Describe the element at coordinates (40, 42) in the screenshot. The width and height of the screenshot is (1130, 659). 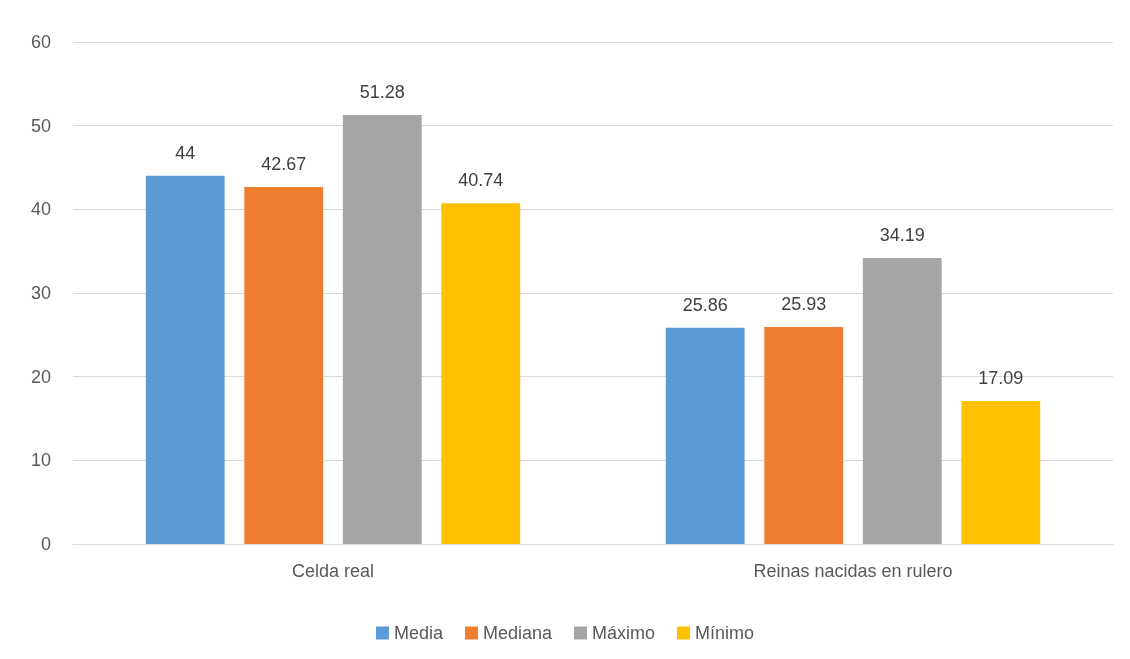
I see `y-tick-label: 60` at that location.